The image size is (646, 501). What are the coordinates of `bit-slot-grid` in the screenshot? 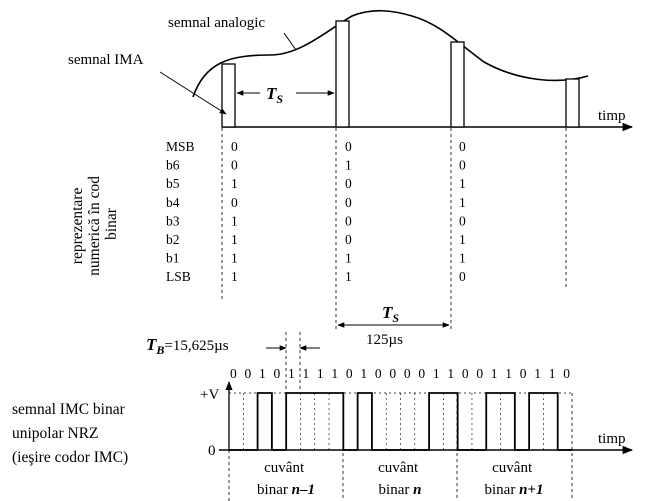 It's located at (400, 421).